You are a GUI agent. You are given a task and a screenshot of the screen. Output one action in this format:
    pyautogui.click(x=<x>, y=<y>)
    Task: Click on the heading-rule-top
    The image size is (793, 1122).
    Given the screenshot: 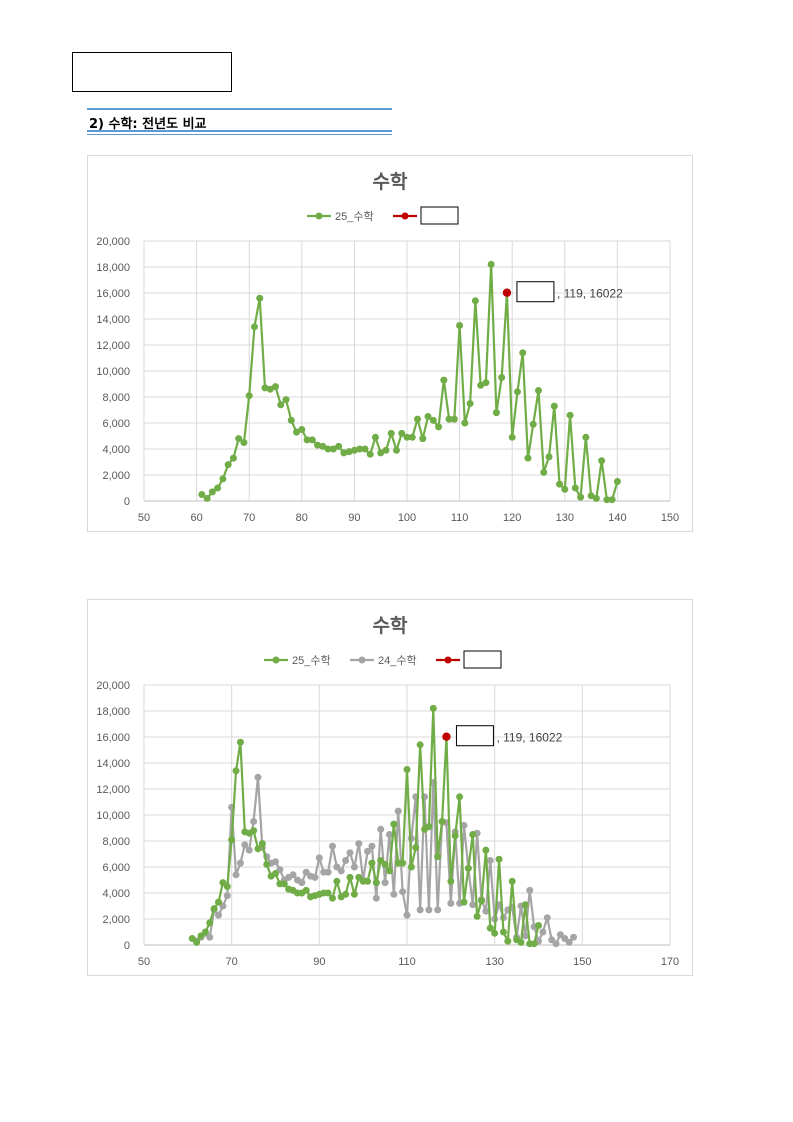 What is the action you would take?
    pyautogui.click(x=239, y=109)
    